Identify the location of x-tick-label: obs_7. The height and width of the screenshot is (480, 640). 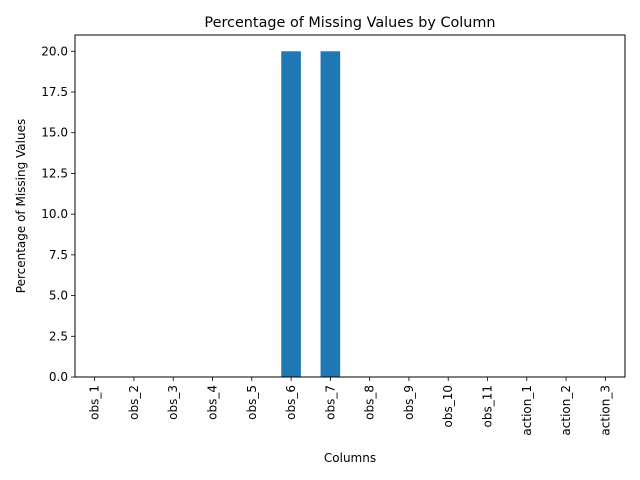
(330, 402).